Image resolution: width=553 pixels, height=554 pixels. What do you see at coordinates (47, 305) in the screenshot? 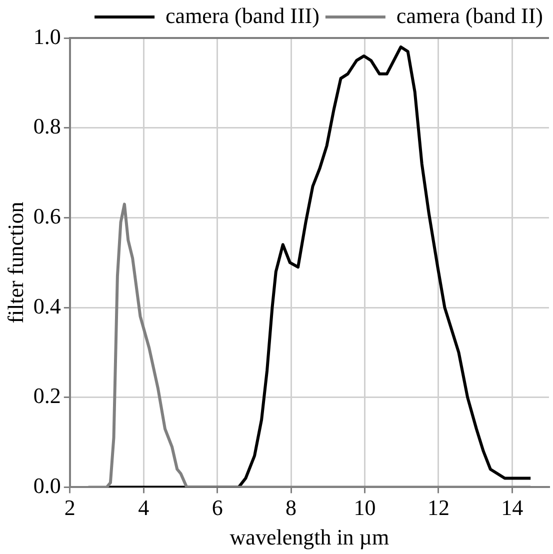
I see `y-tick-label: 0.4` at bounding box center [47, 305].